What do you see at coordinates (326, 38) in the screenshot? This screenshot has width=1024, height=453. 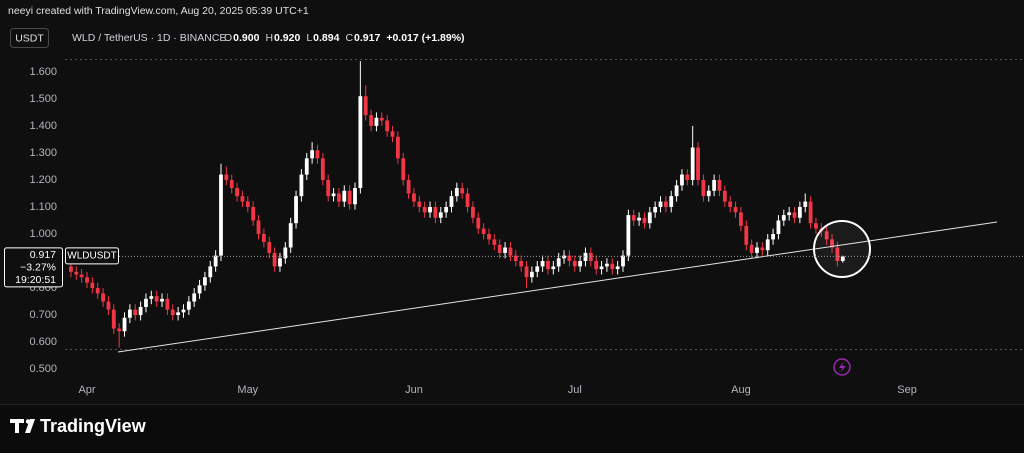 I see `legend-value: 0.894` at bounding box center [326, 38].